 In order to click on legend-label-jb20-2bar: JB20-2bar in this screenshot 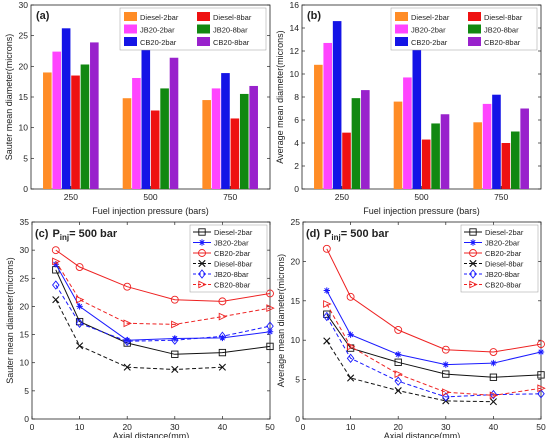, I will do `click(157, 30)`.